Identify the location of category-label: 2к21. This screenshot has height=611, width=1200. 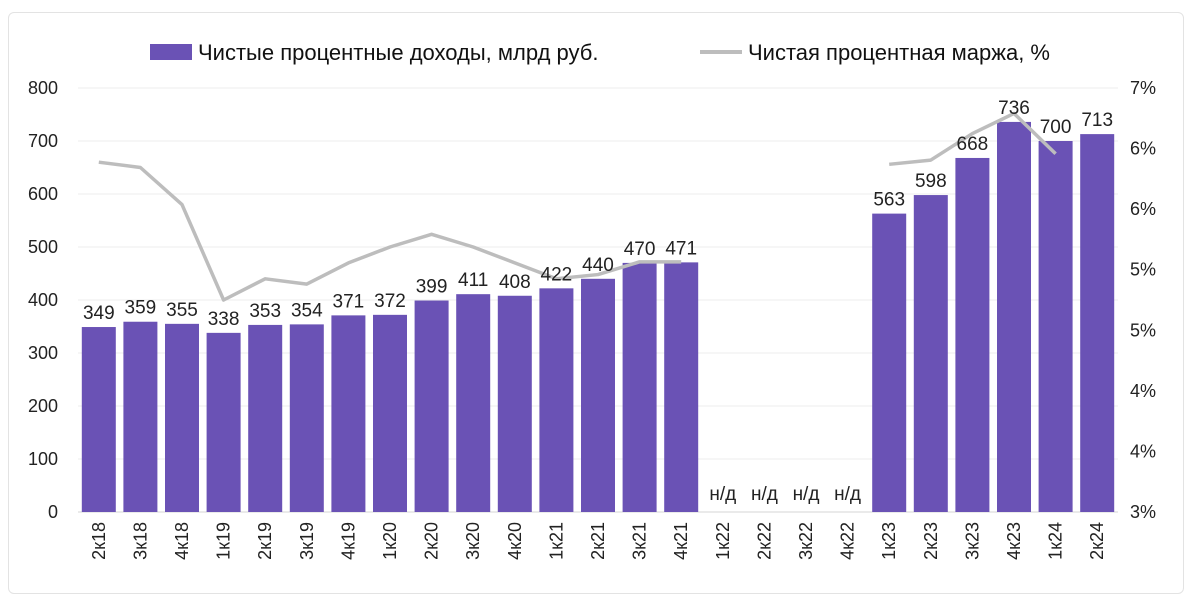
(598, 541).